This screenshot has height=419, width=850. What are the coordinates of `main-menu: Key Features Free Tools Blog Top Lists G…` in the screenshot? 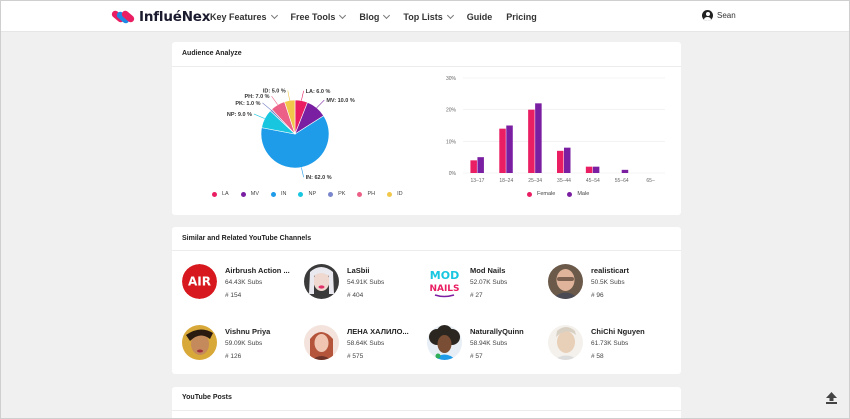 It's located at (380, 16).